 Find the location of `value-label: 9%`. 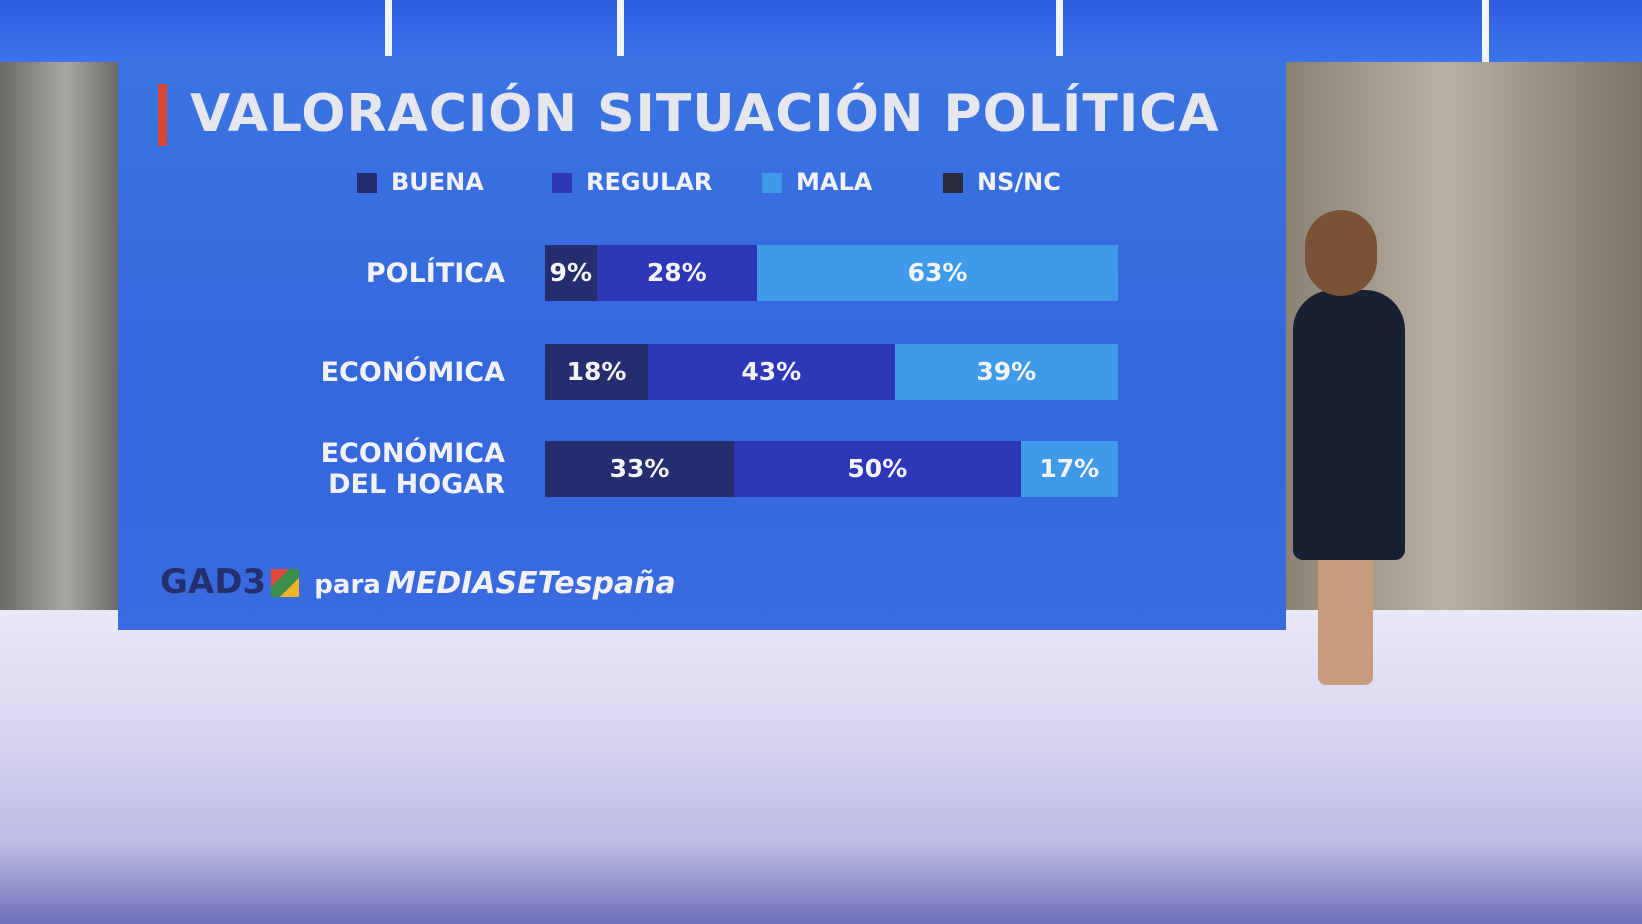

value-label: 9% is located at coordinates (570, 272).